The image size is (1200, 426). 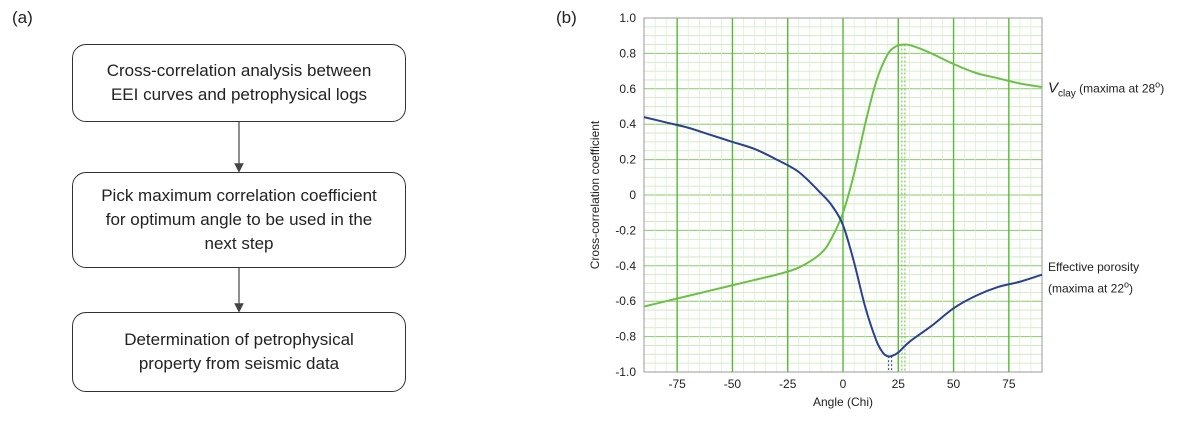 What do you see at coordinates (239, 363) in the screenshot?
I see `flow-box-3-line-2: property from seismic data` at bounding box center [239, 363].